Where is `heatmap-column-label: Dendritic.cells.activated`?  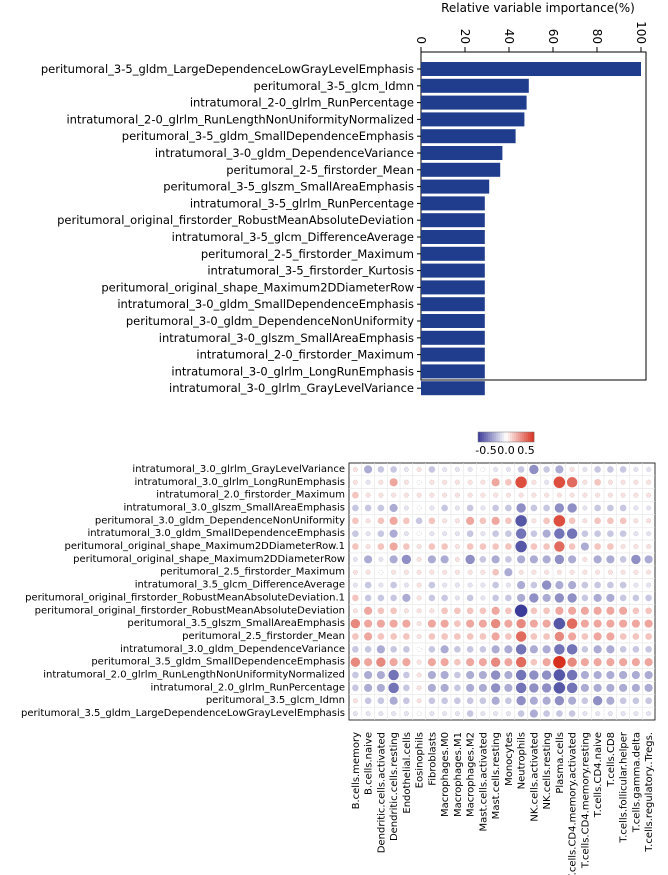 heatmap-column-label: Dendritic.cells.activated is located at coordinates (381, 792).